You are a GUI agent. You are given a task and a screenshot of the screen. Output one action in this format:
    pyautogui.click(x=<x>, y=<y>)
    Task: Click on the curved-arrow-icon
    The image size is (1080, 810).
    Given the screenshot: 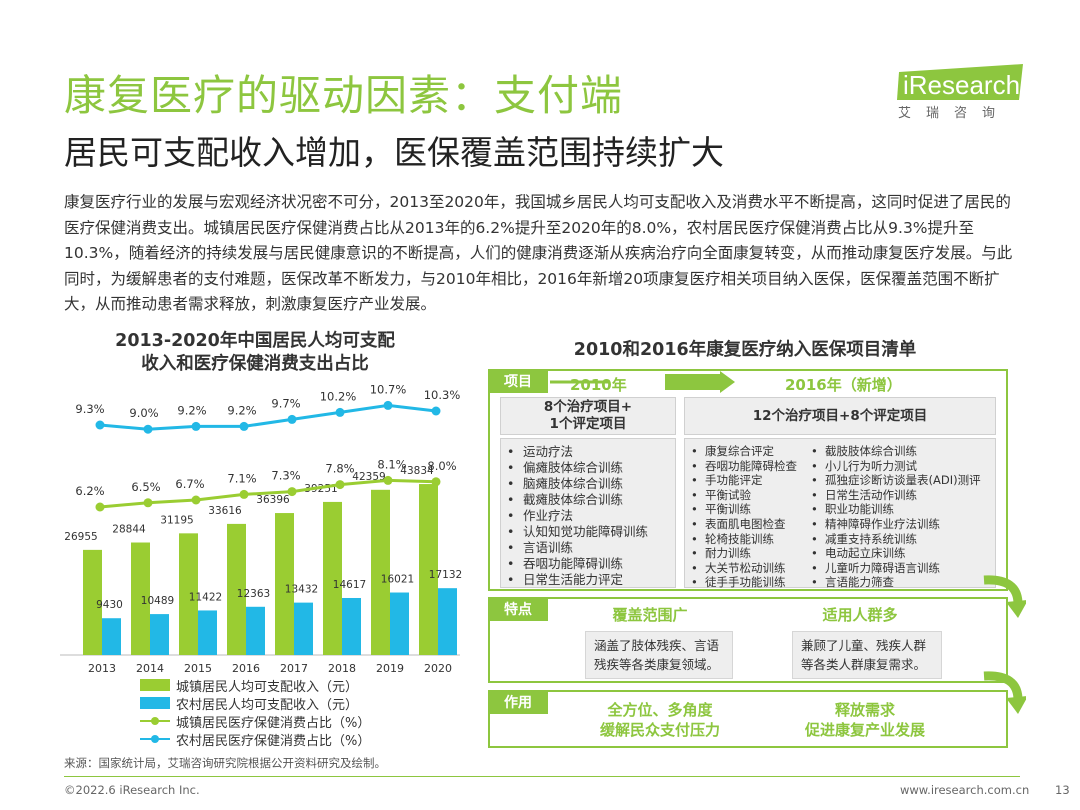 What is the action you would take?
    pyautogui.click(x=1004, y=596)
    